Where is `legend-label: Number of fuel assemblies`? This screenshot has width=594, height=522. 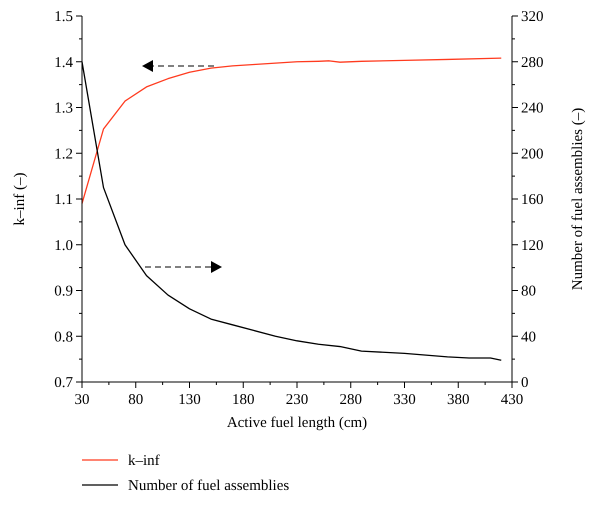 legend-label: Number of fuel assemblies is located at coordinates (209, 486).